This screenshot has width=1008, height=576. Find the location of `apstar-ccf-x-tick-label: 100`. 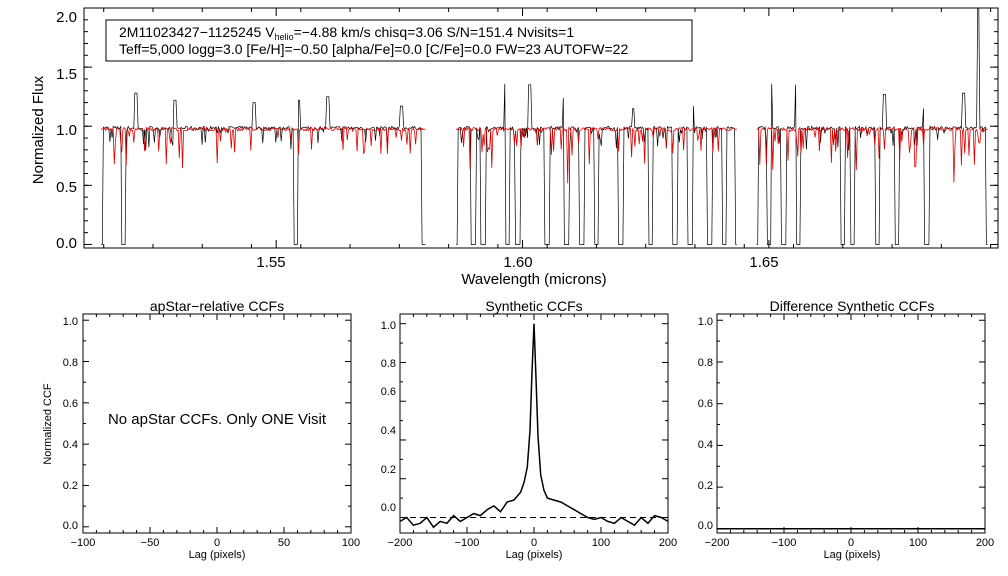

apstar-ccf-x-tick-label: 100 is located at coordinates (351, 543).